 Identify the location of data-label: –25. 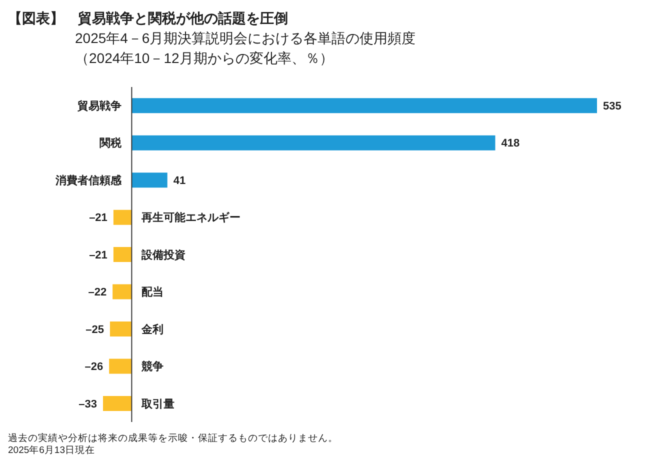
(95, 330).